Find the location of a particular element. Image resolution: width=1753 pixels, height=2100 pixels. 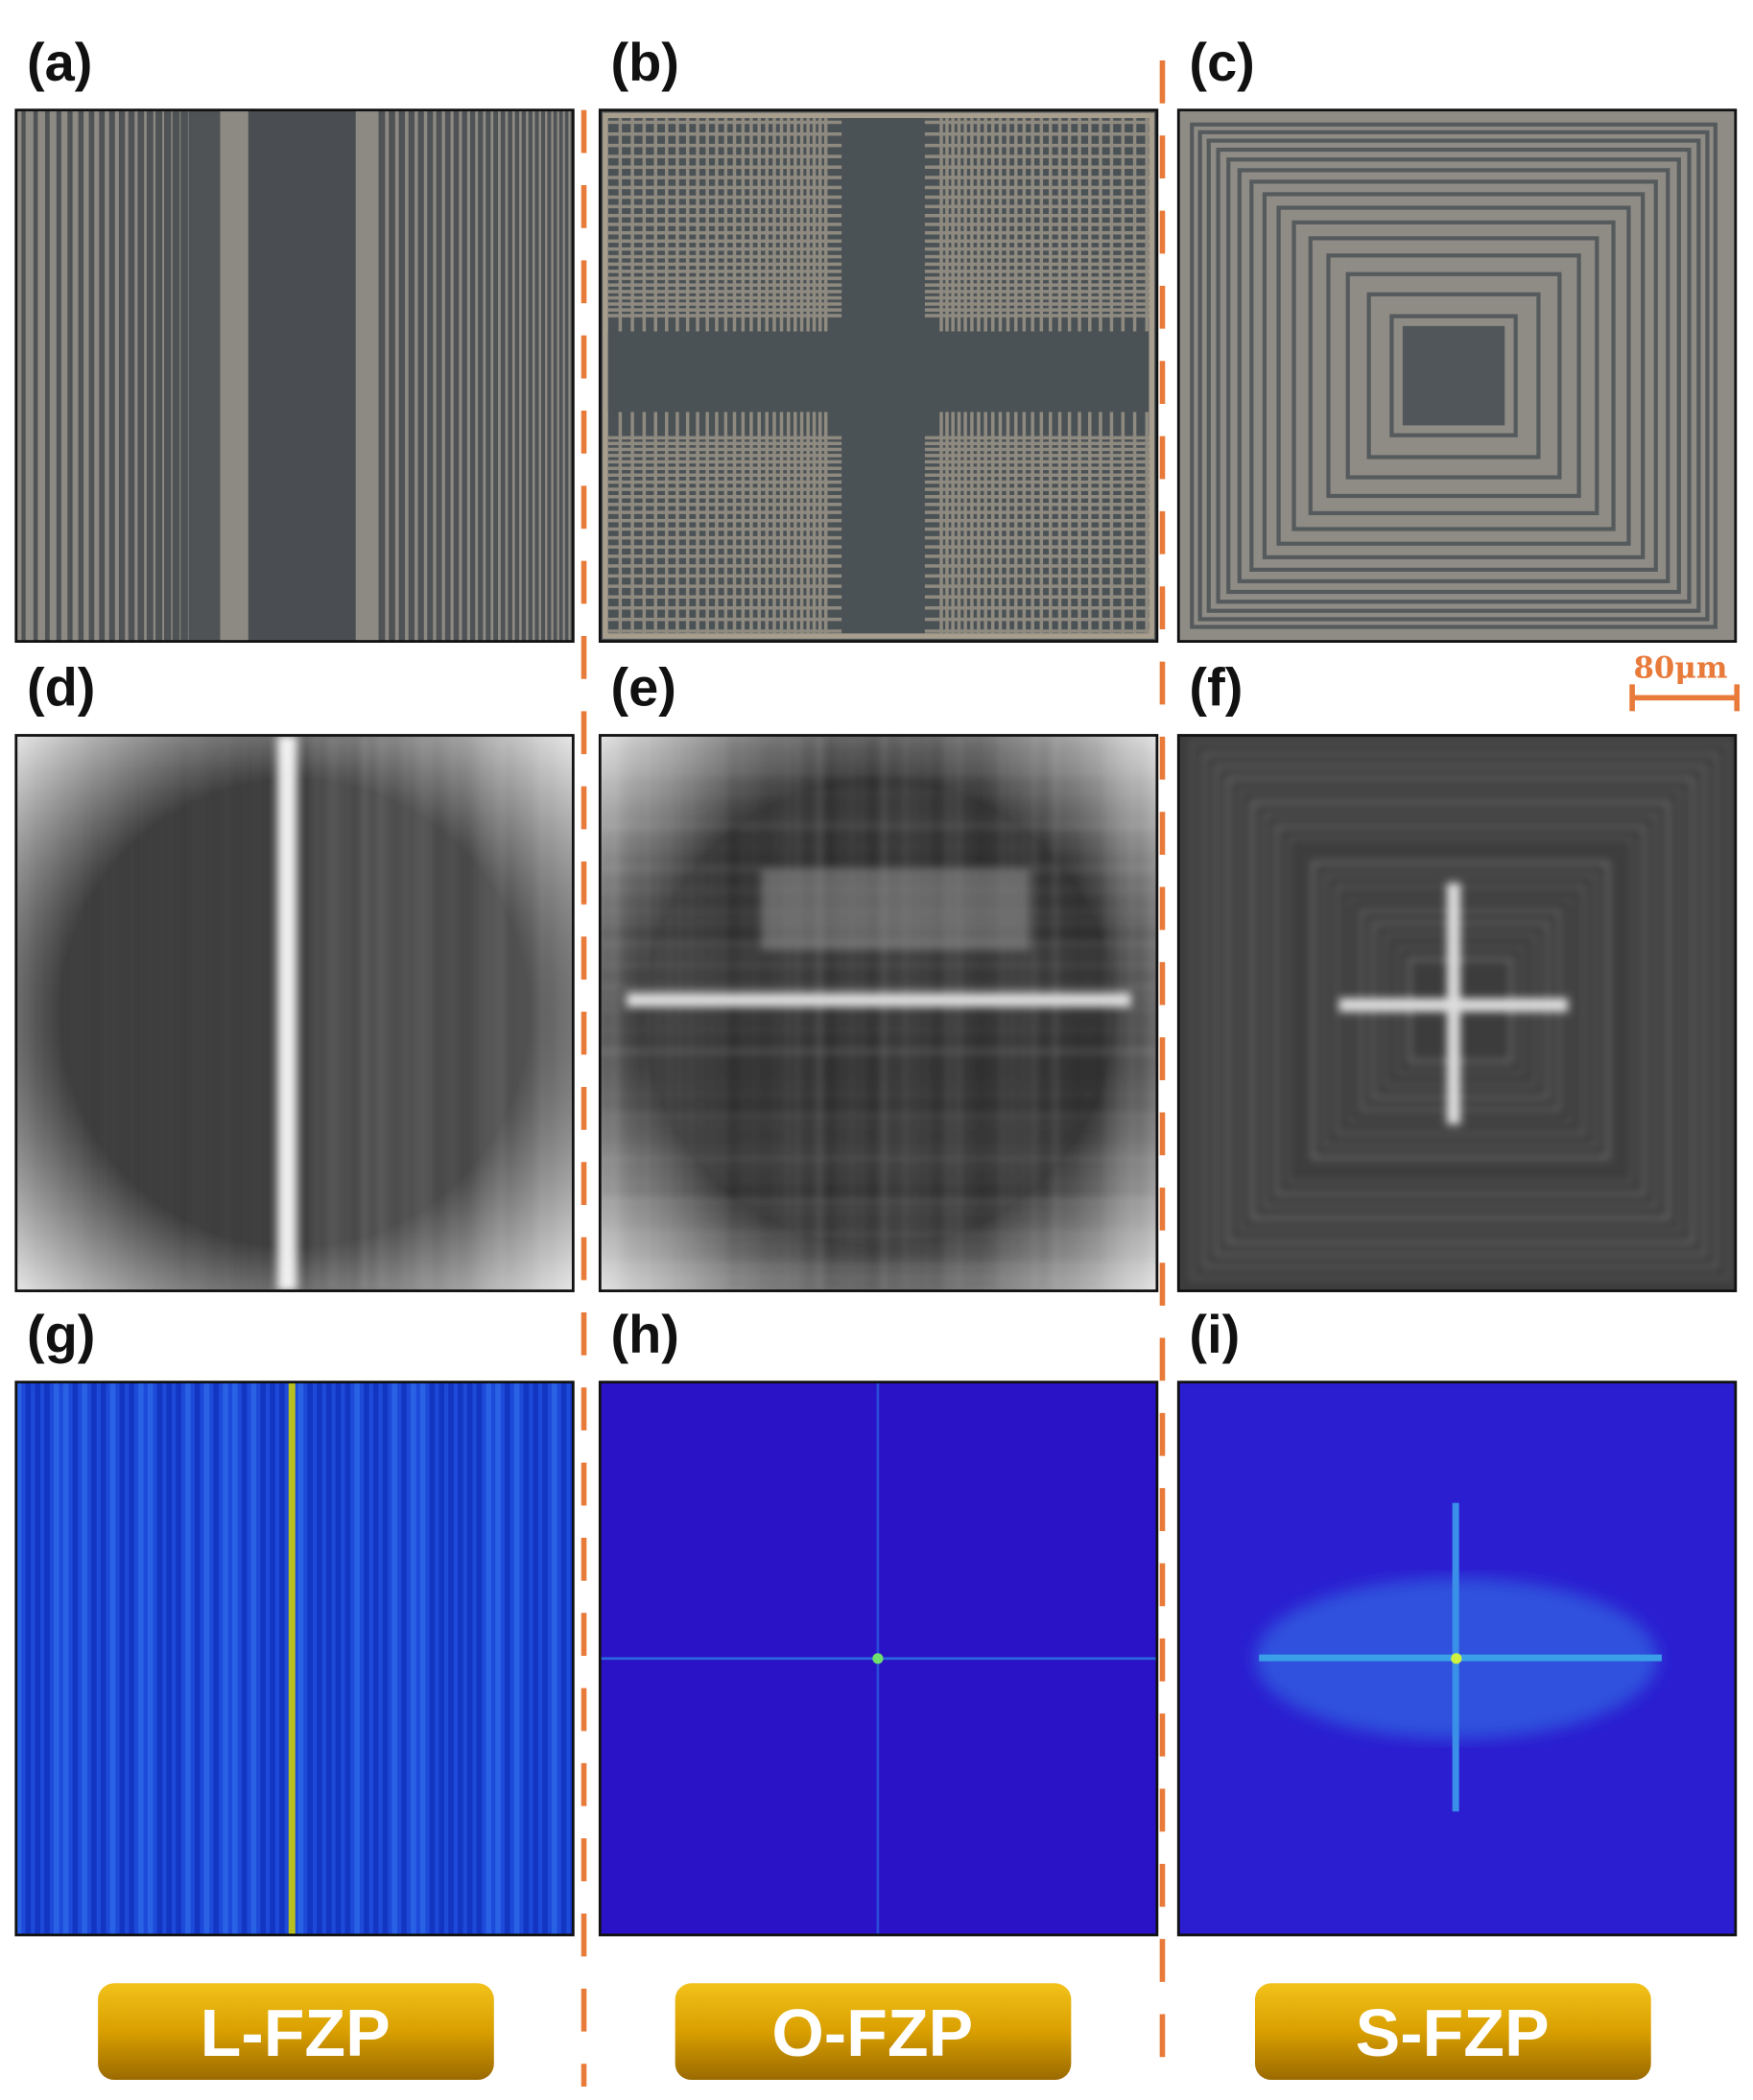

scale-bar-label: 80μm is located at coordinates (1681, 667).